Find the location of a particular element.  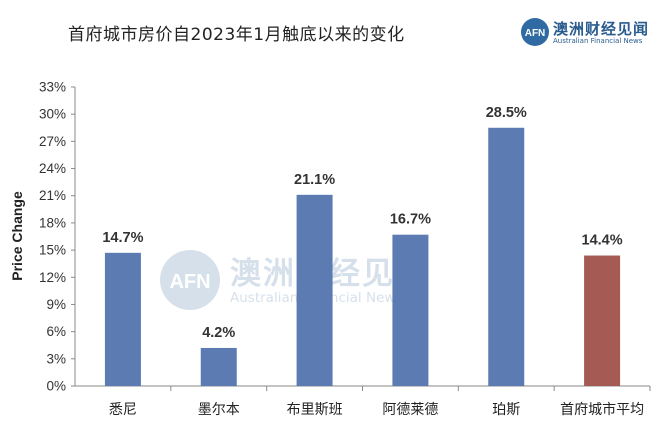

x-tick-label: 珀斯 is located at coordinates (506, 410).